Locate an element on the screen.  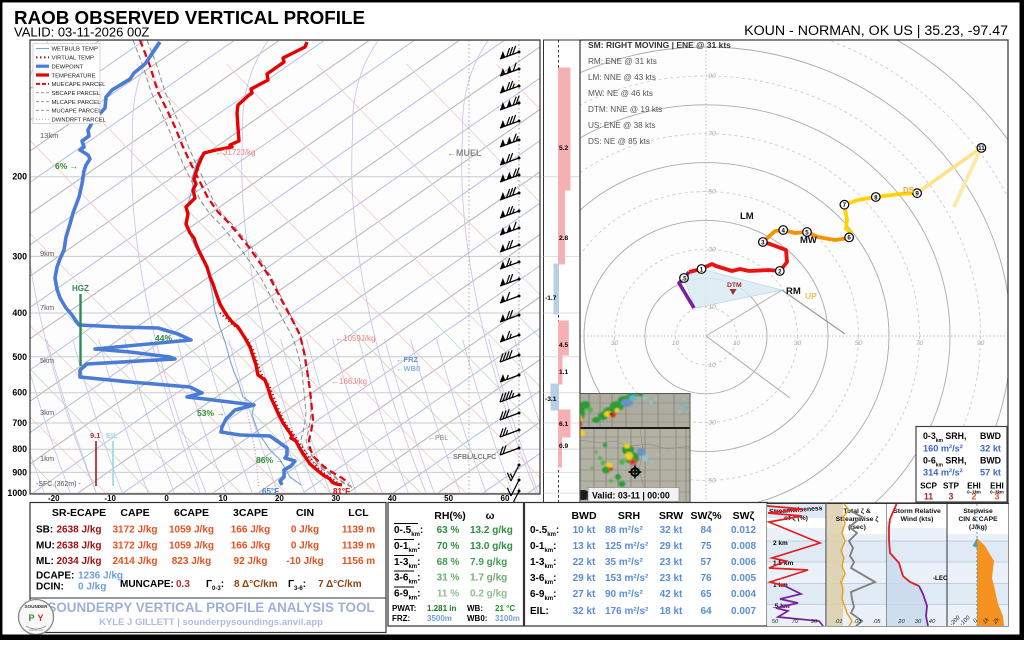
svg-text: LM is located at coordinates (747, 216).